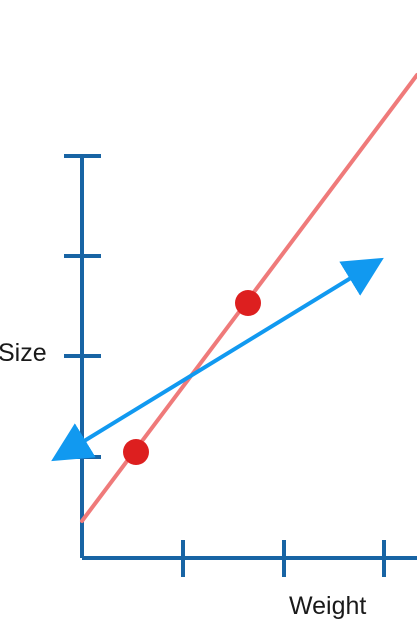  Describe the element at coordinates (248, 303) in the screenshot. I see `data-point-upper` at that location.